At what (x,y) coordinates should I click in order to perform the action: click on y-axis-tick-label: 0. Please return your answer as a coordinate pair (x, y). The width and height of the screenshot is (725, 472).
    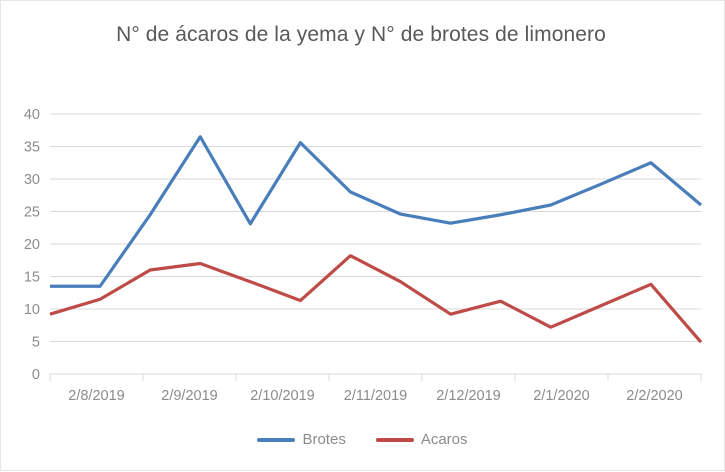
    Looking at the image, I should click on (36, 375).